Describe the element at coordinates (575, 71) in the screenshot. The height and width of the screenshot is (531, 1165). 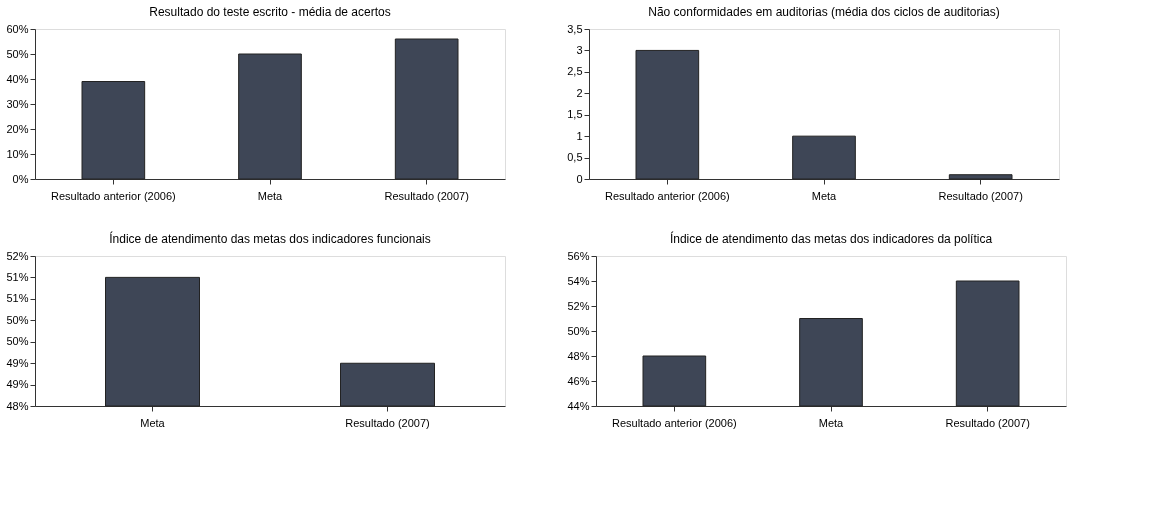
I see `y-tick-label: 2,5` at that location.